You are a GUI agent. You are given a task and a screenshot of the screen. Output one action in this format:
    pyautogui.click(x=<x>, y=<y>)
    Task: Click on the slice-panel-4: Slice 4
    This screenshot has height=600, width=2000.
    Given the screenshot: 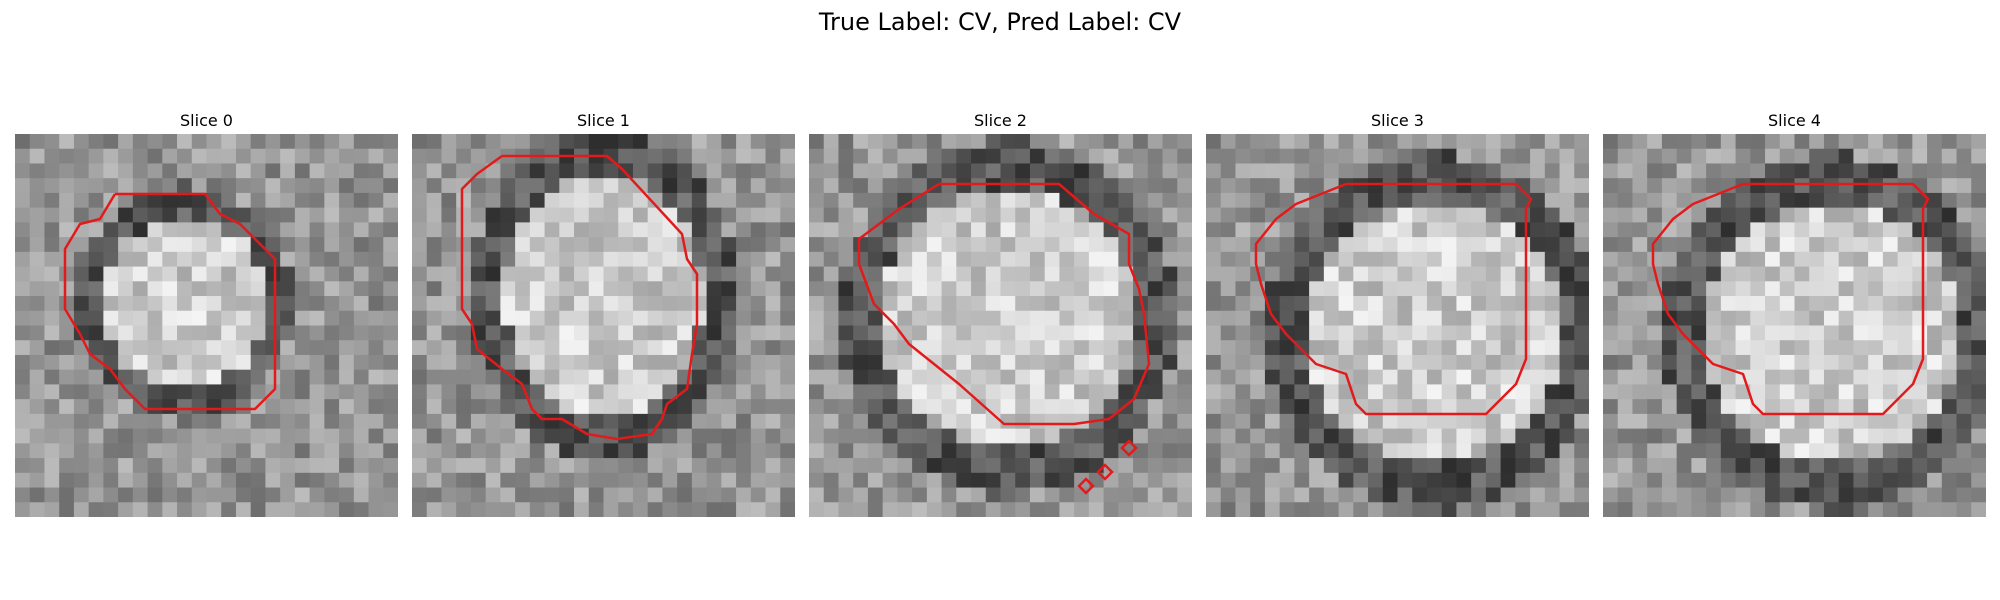 What is the action you would take?
    pyautogui.click(x=1794, y=312)
    